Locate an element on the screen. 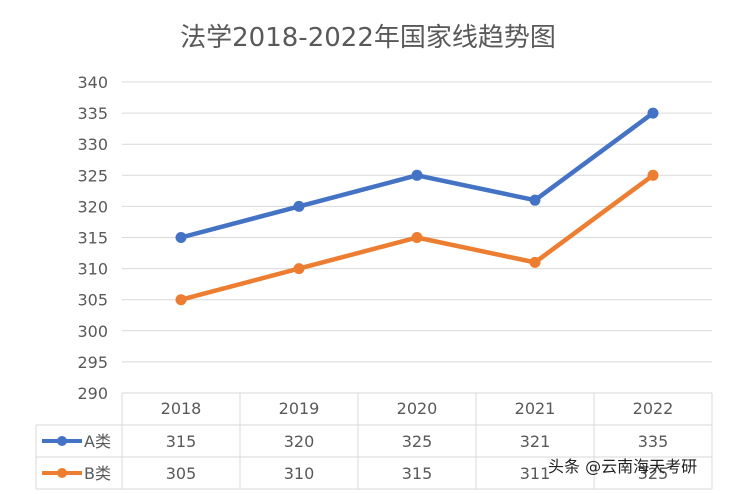 The image size is (736, 494). series-name-label: A类 is located at coordinates (97, 441).